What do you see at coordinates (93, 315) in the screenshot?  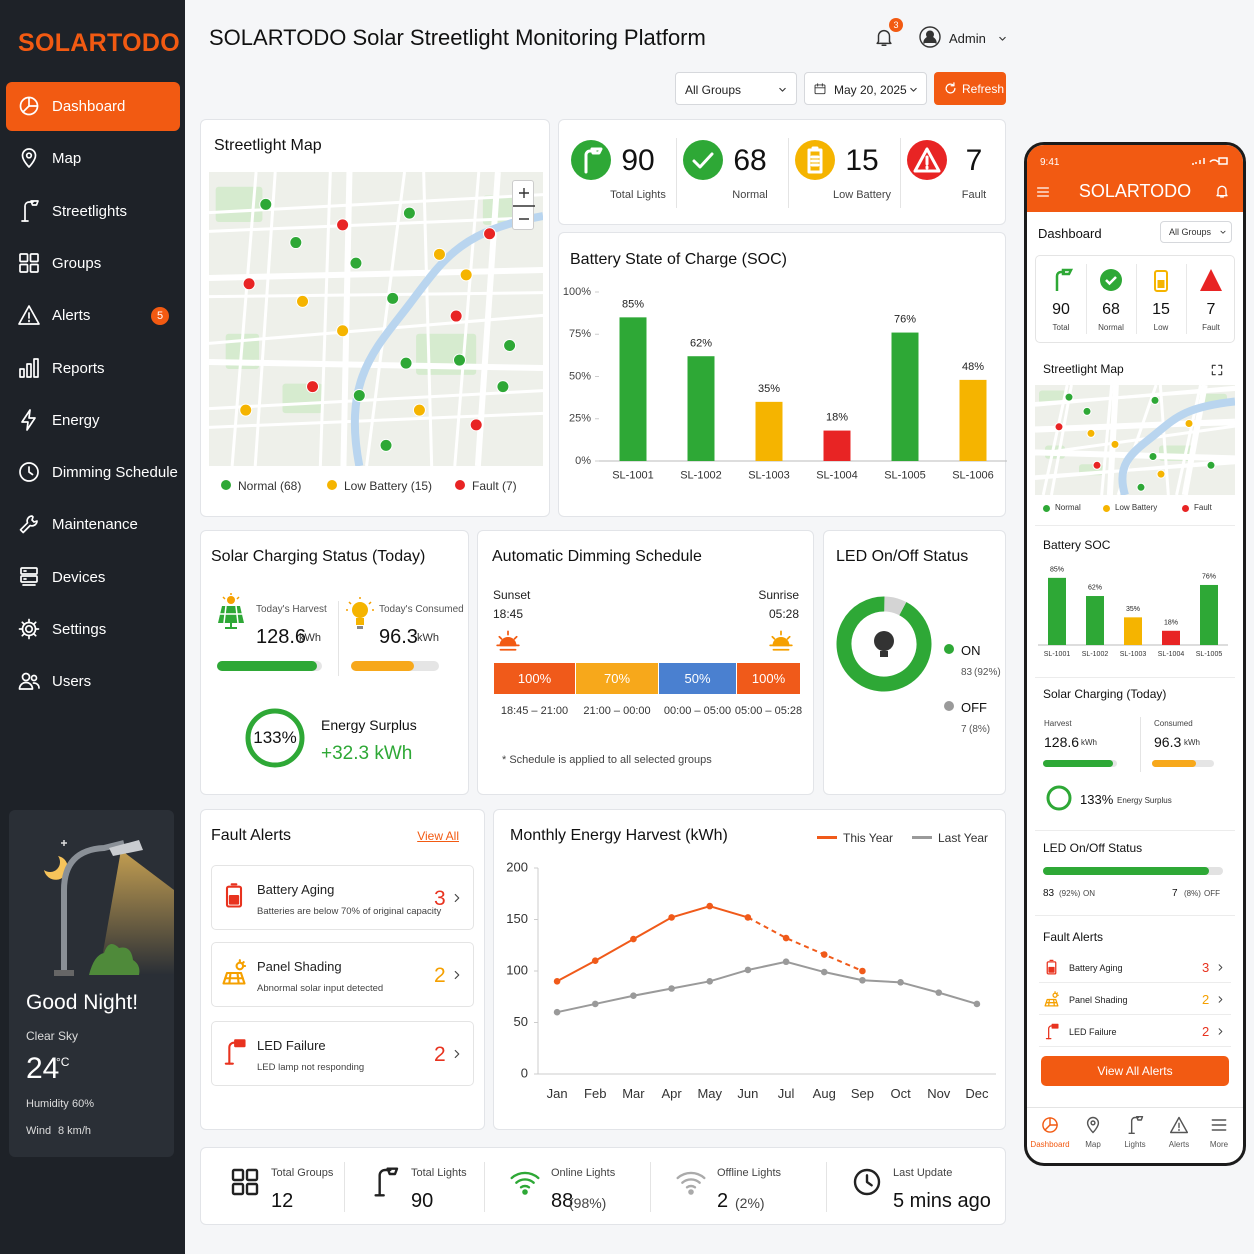 I see `nav-item: Alerts 5` at bounding box center [93, 315].